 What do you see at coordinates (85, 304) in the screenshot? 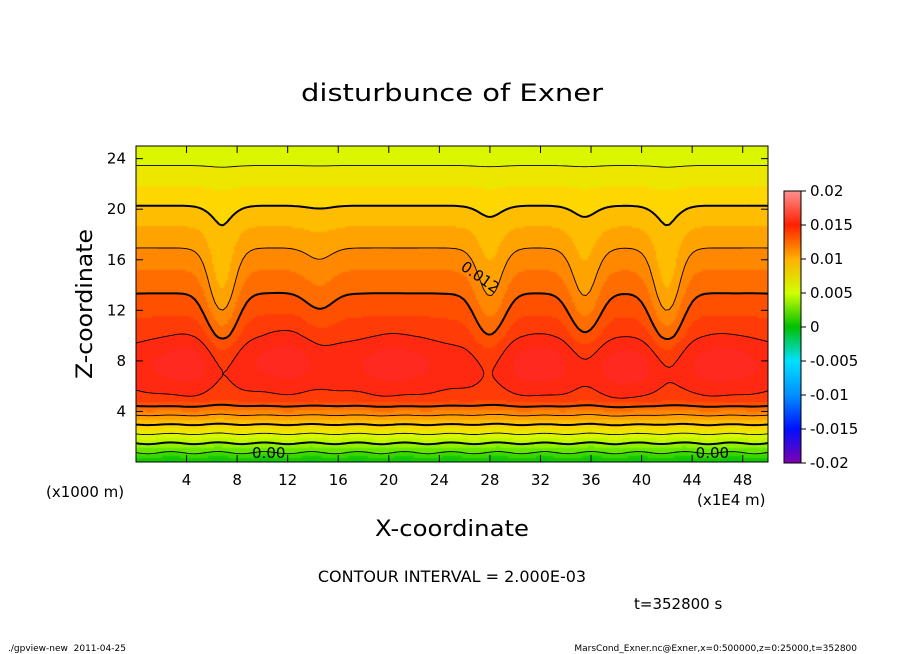
I see `y-axis-label: Z-coordinate` at bounding box center [85, 304].